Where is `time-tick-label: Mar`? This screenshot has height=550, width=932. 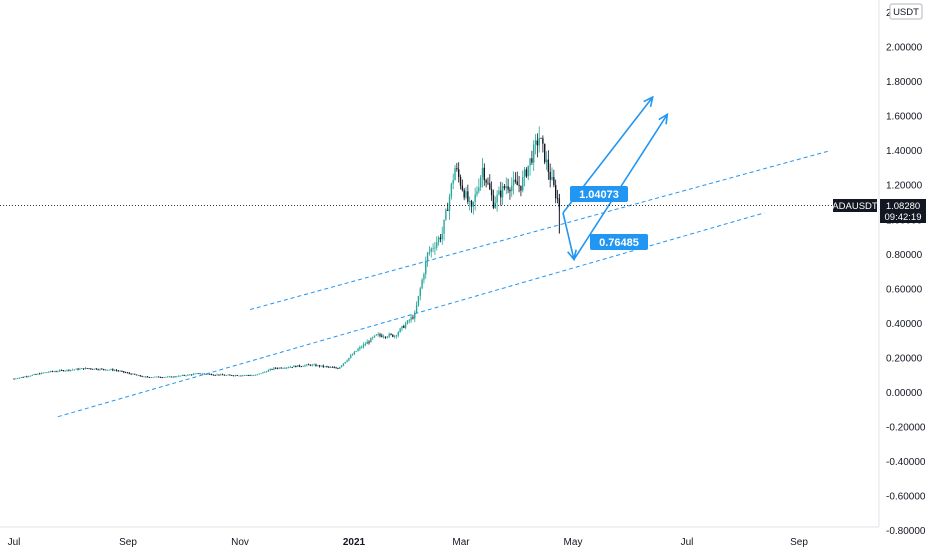 time-tick-label: Mar is located at coordinates (461, 542).